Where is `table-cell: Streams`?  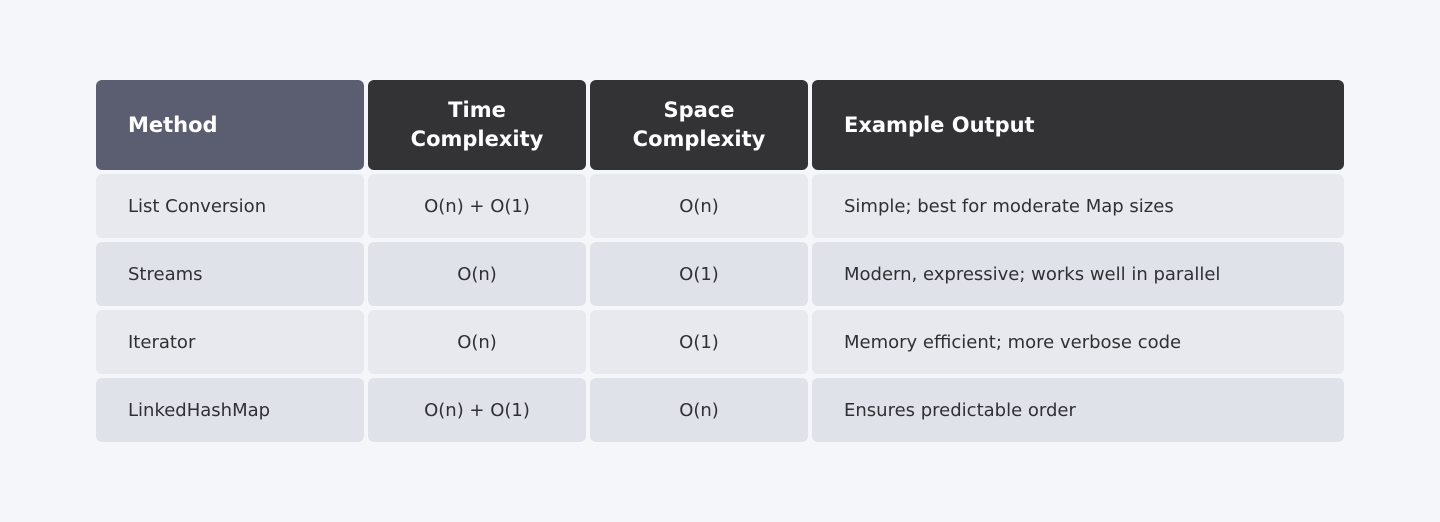 table-cell: Streams is located at coordinates (230, 274).